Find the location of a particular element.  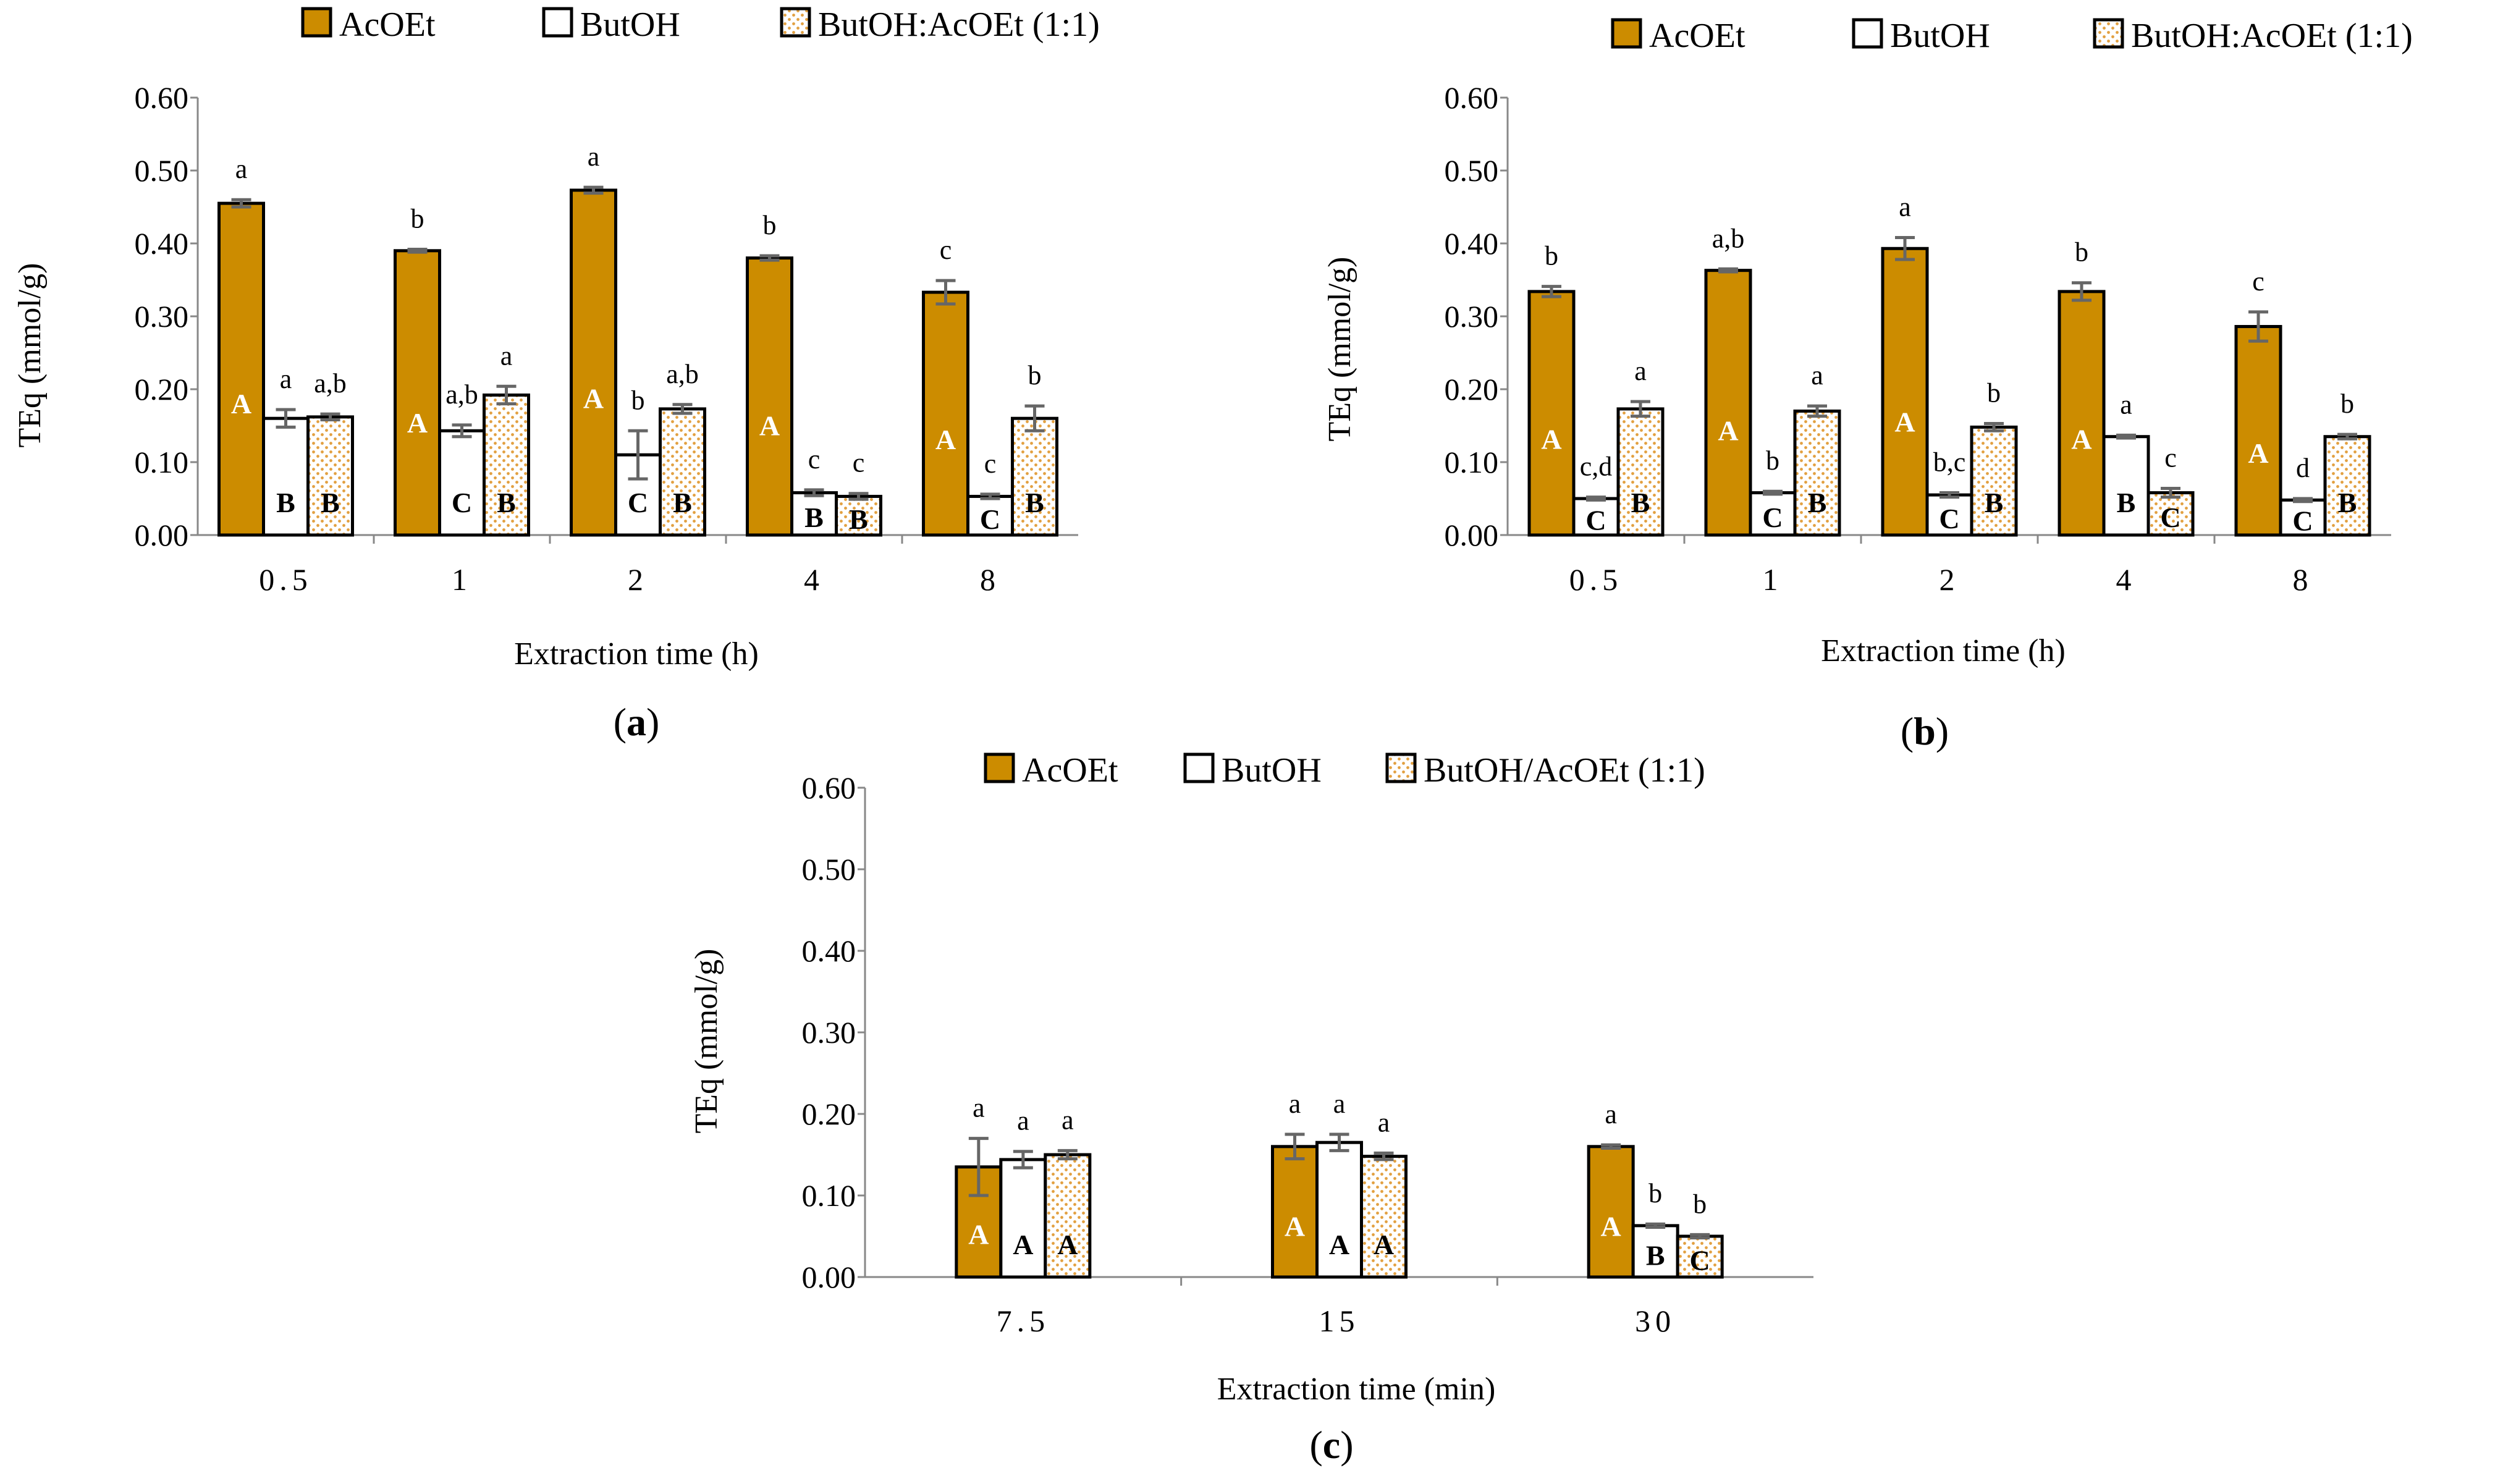

panel-c-legend: AcOEt ButOH ButOH/AcOEt (1:1) is located at coordinates (1344, 770).